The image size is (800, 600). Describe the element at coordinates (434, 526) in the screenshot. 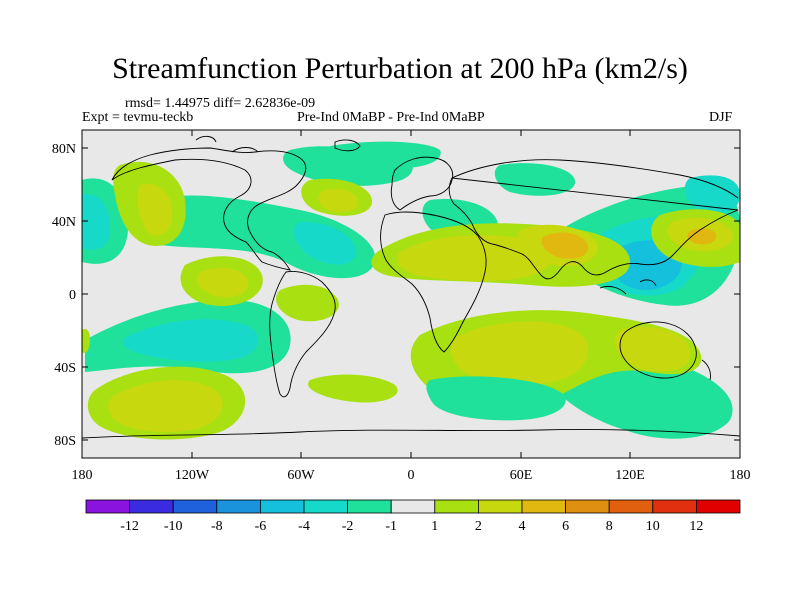

I see `colorbar-label: 1` at that location.